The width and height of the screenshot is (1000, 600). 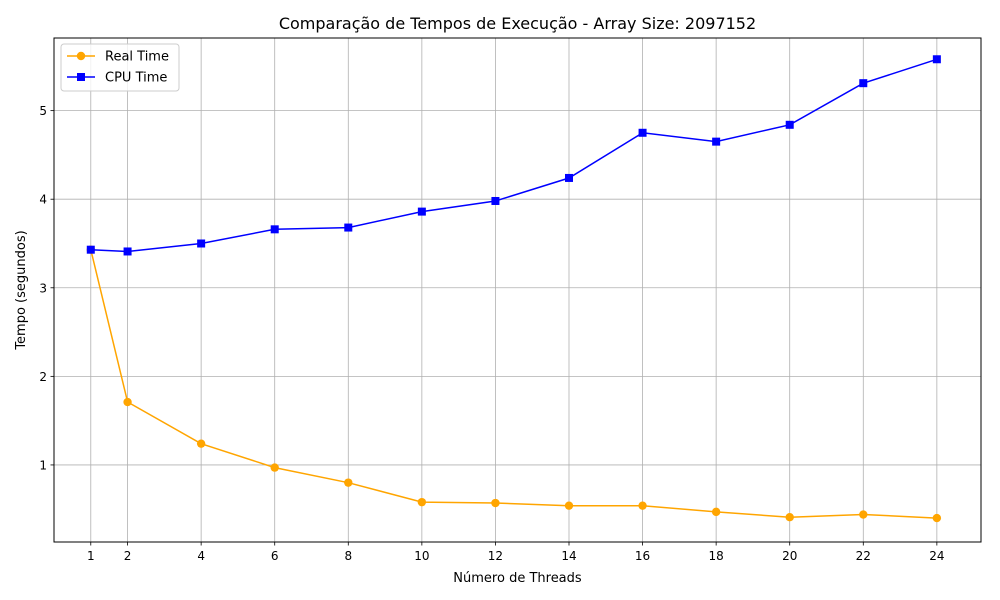 What do you see at coordinates (348, 556) in the screenshot?
I see `x-tick-label: 8` at bounding box center [348, 556].